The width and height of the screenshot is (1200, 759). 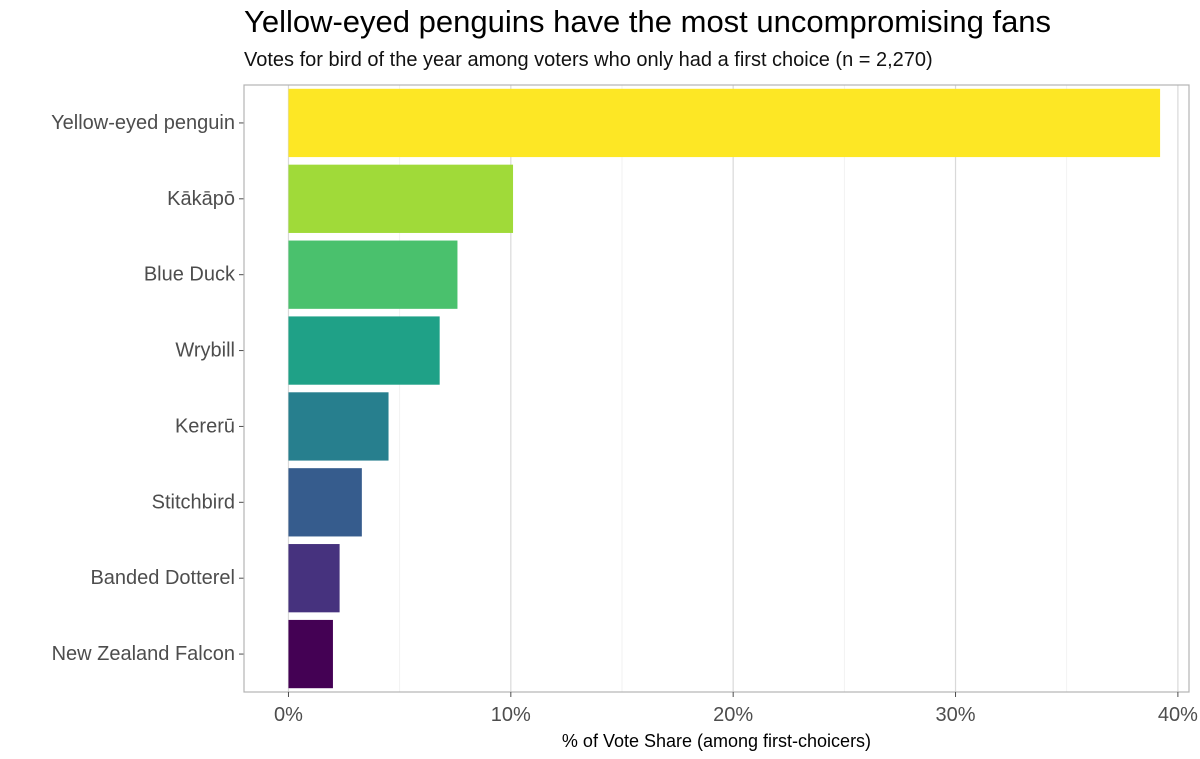 I want to click on y-tick-label: Wrybill, so click(x=205, y=351).